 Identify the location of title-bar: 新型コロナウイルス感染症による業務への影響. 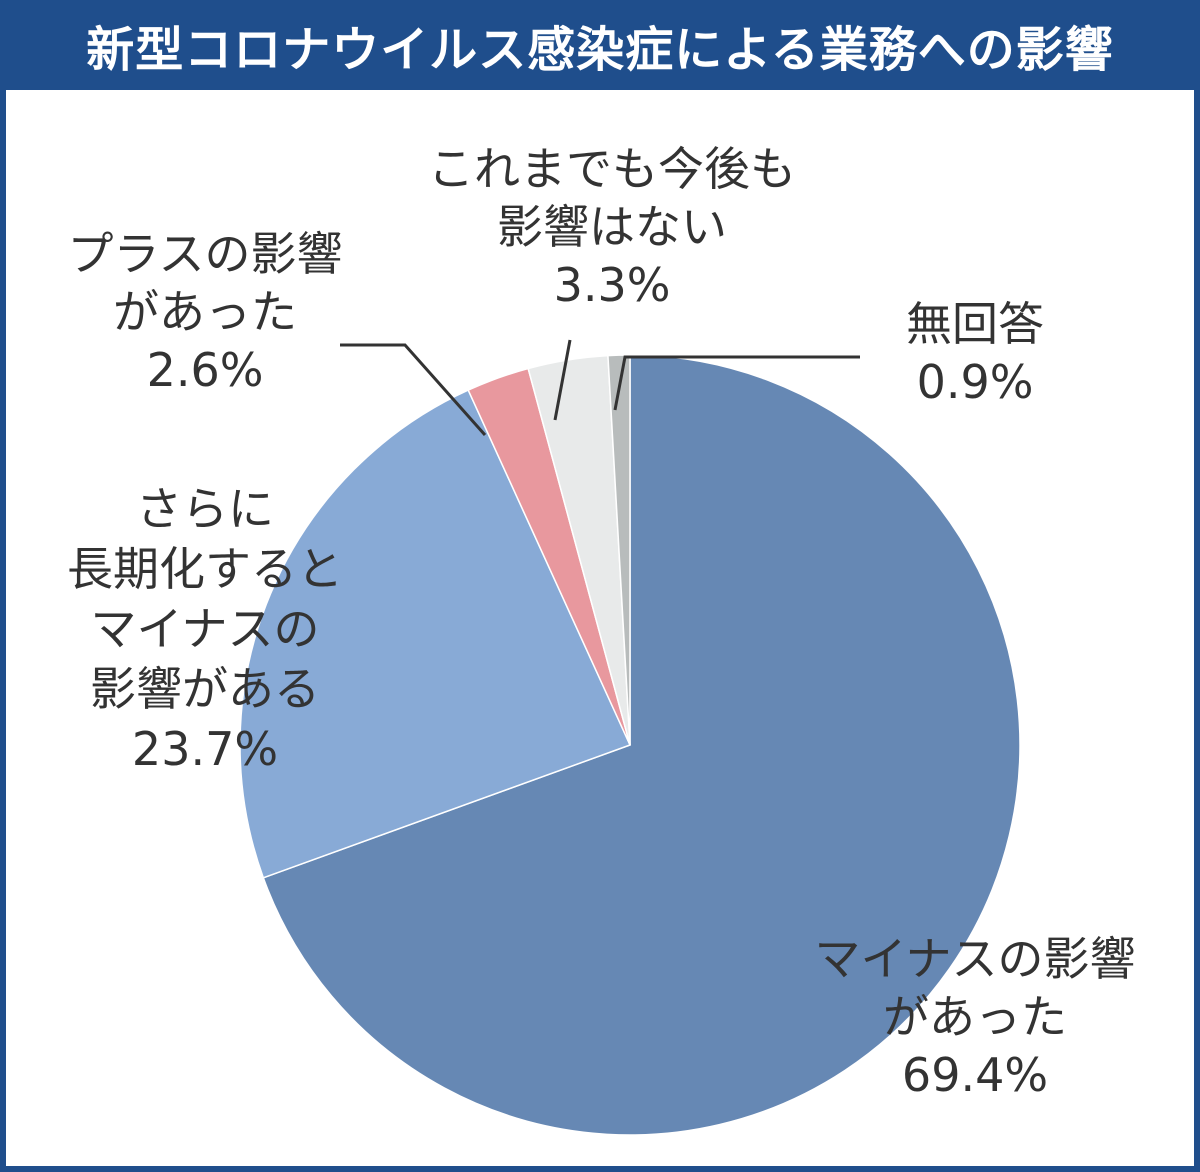
(600, 45).